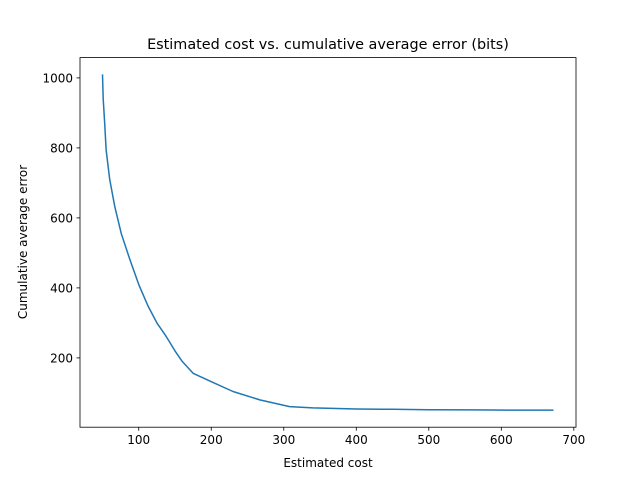 Image resolution: width=640 pixels, height=480 pixels. I want to click on y-tick-label: 800, so click(61, 148).